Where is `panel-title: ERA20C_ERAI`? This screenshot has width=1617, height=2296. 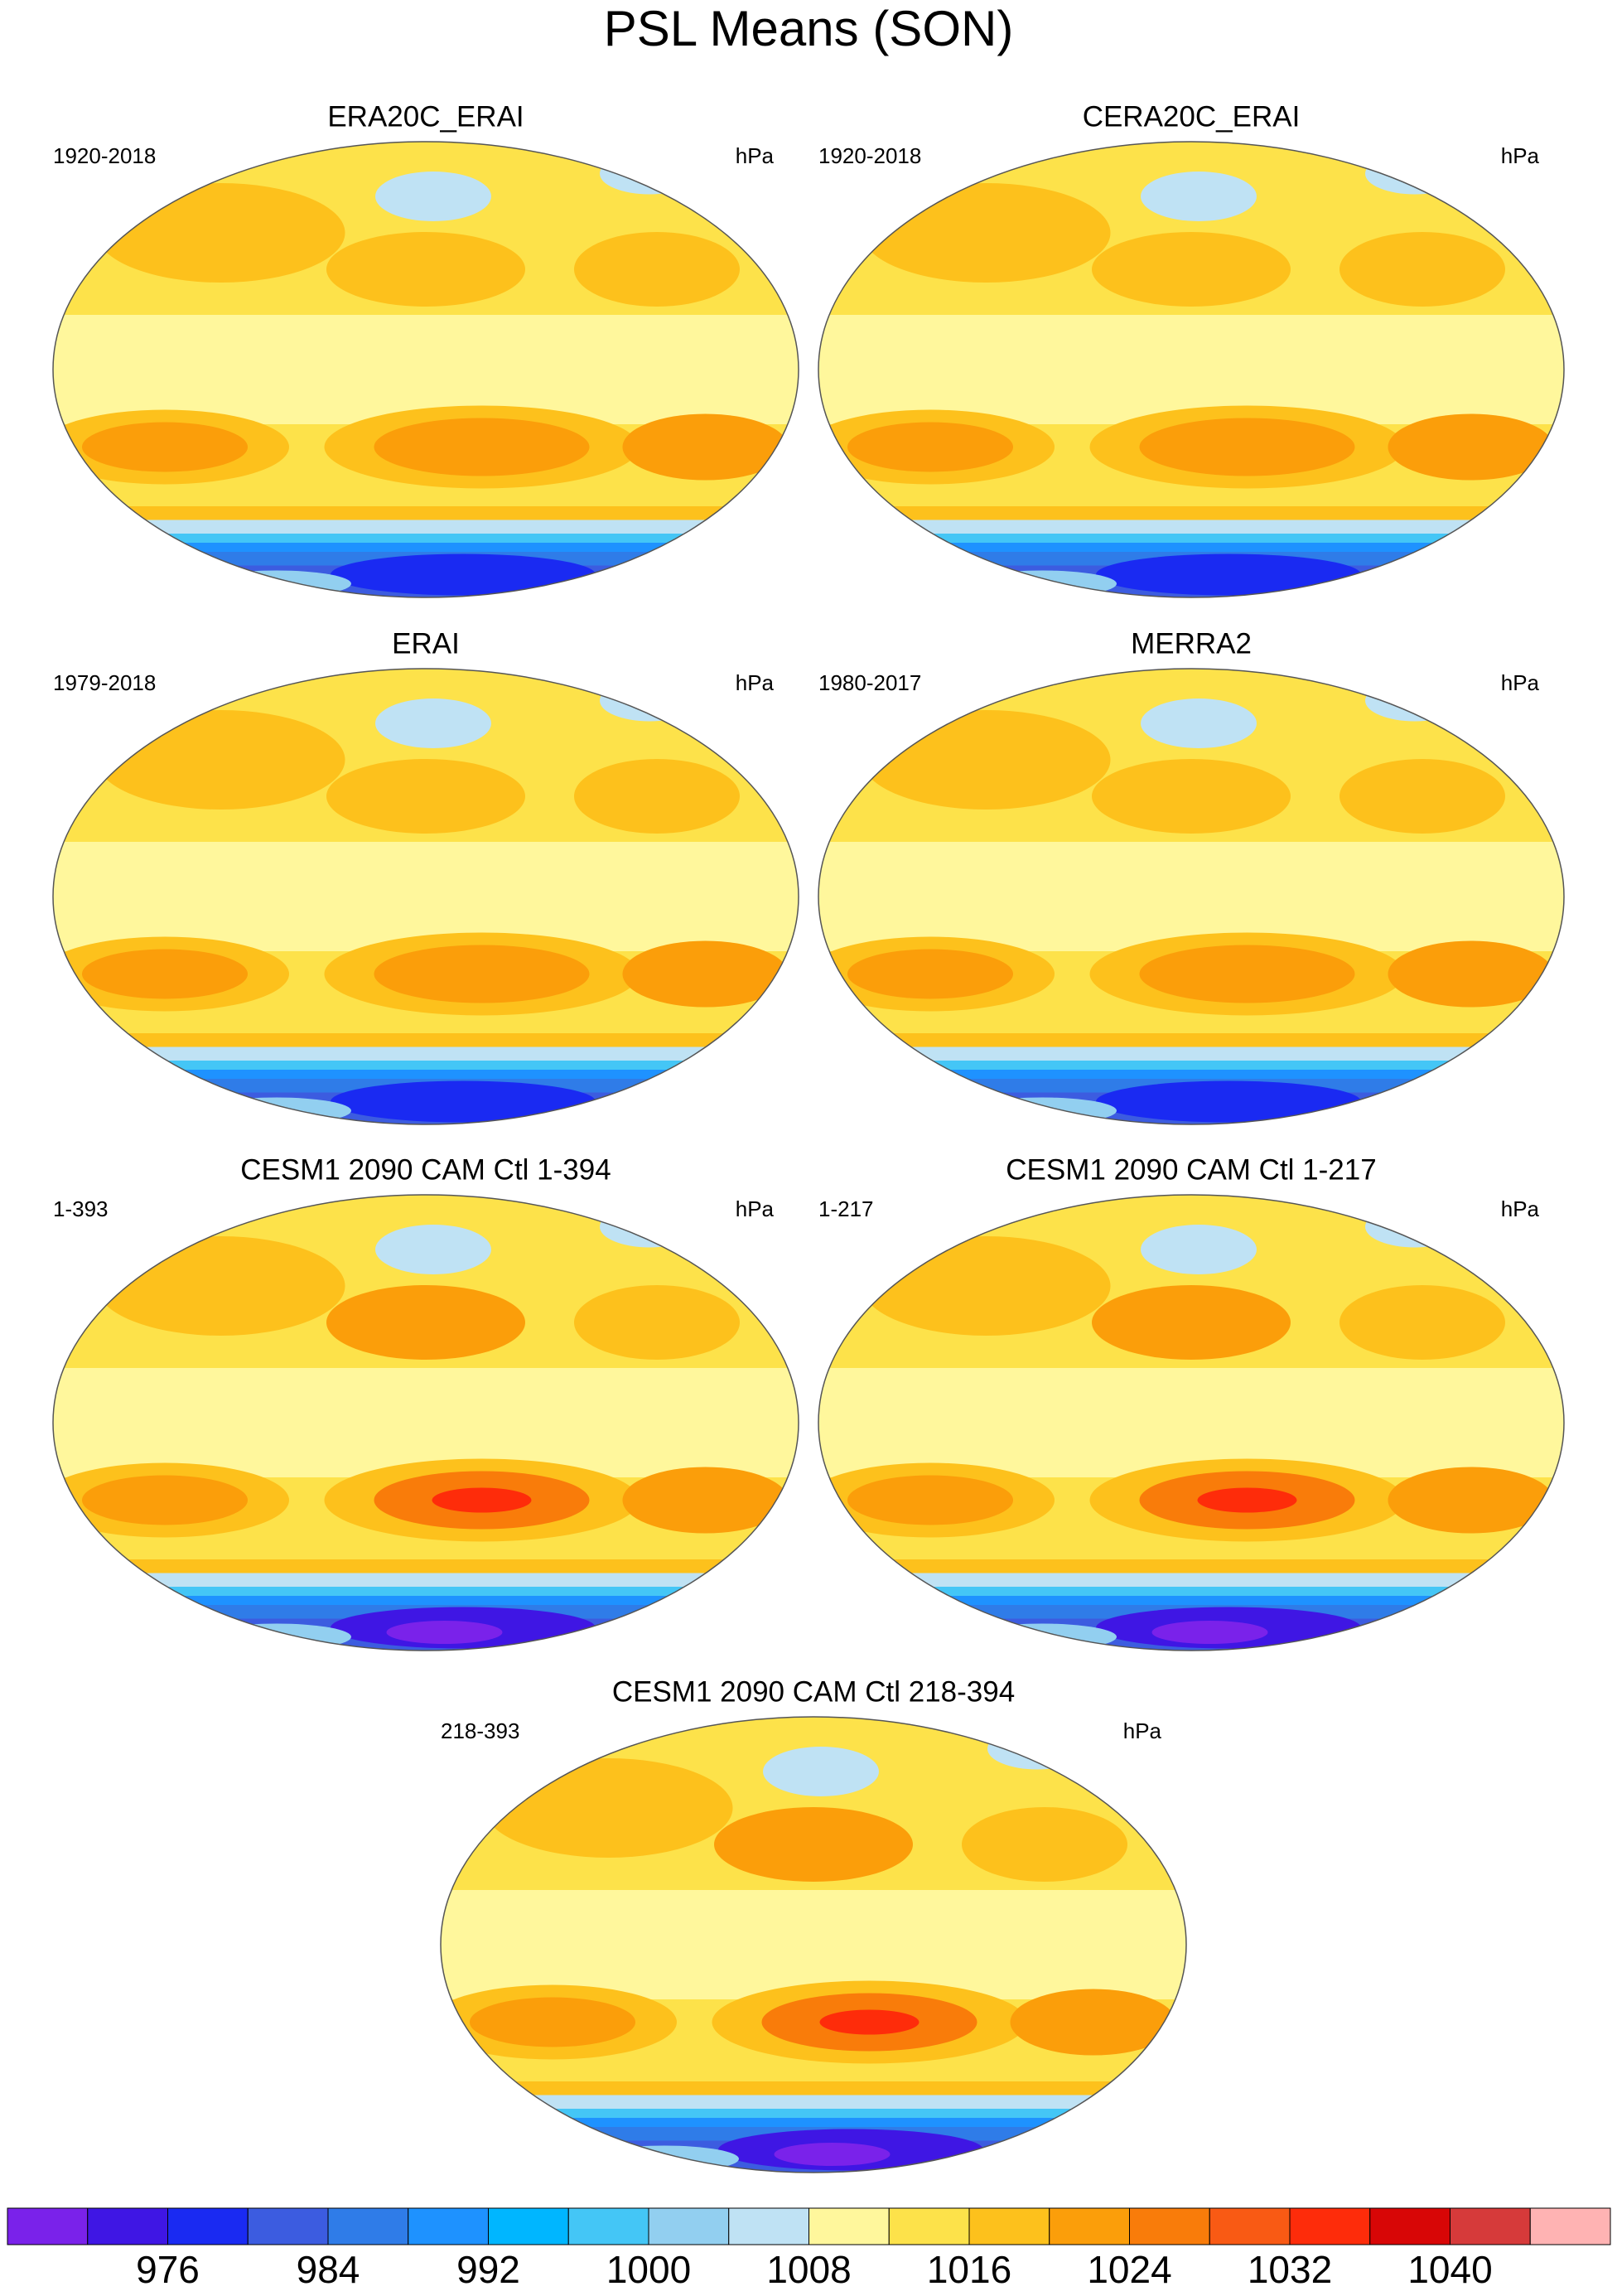
panel-title: ERA20C_ERAI is located at coordinates (425, 116).